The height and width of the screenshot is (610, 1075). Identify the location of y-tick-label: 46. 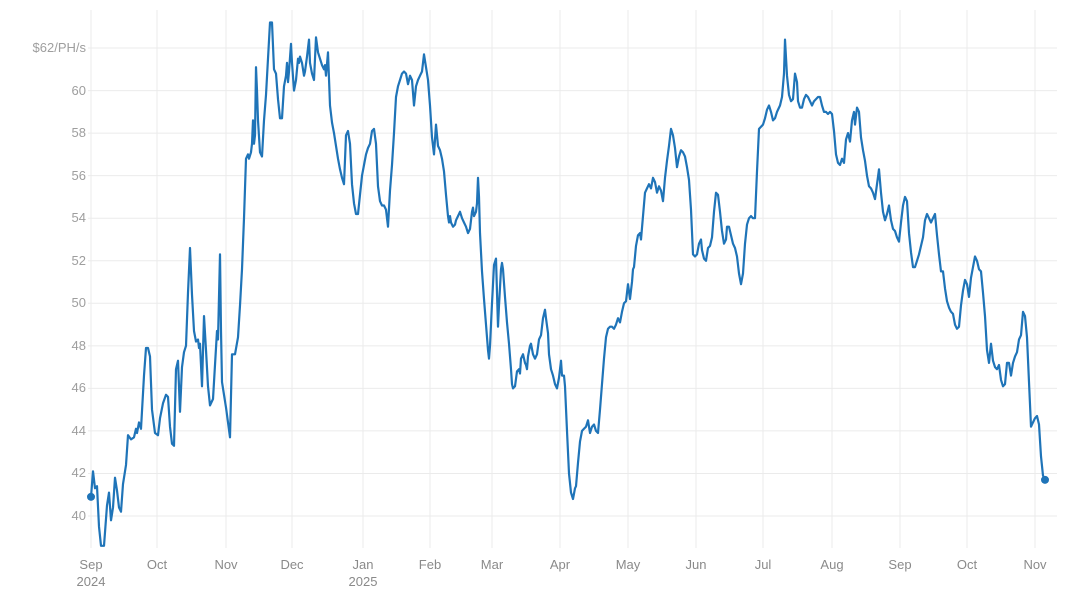
(78, 388).